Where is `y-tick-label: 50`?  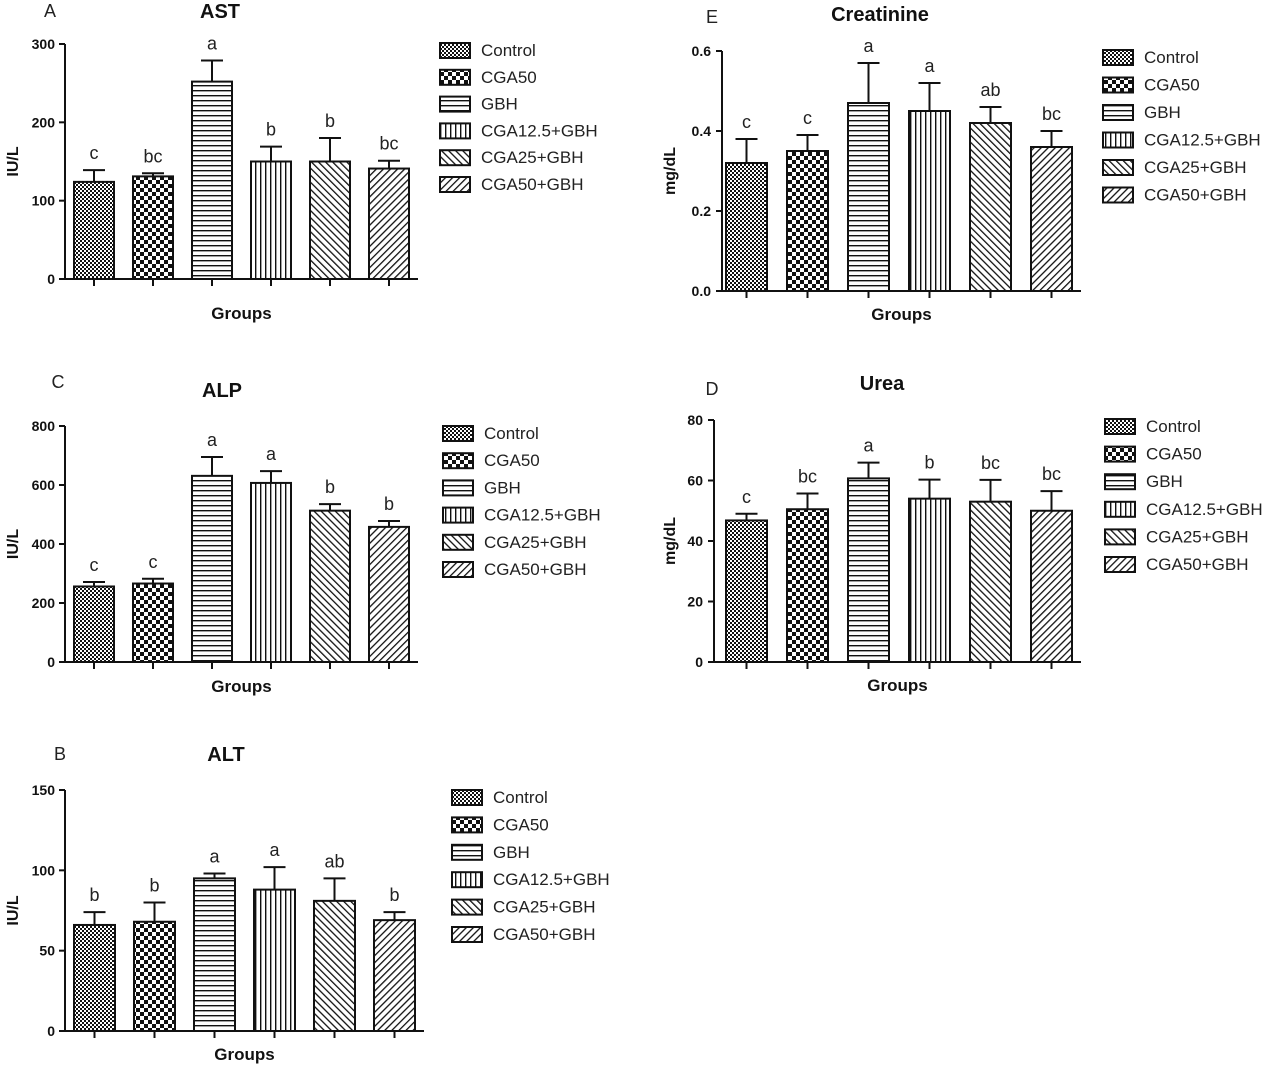 y-tick-label: 50 is located at coordinates (47, 951).